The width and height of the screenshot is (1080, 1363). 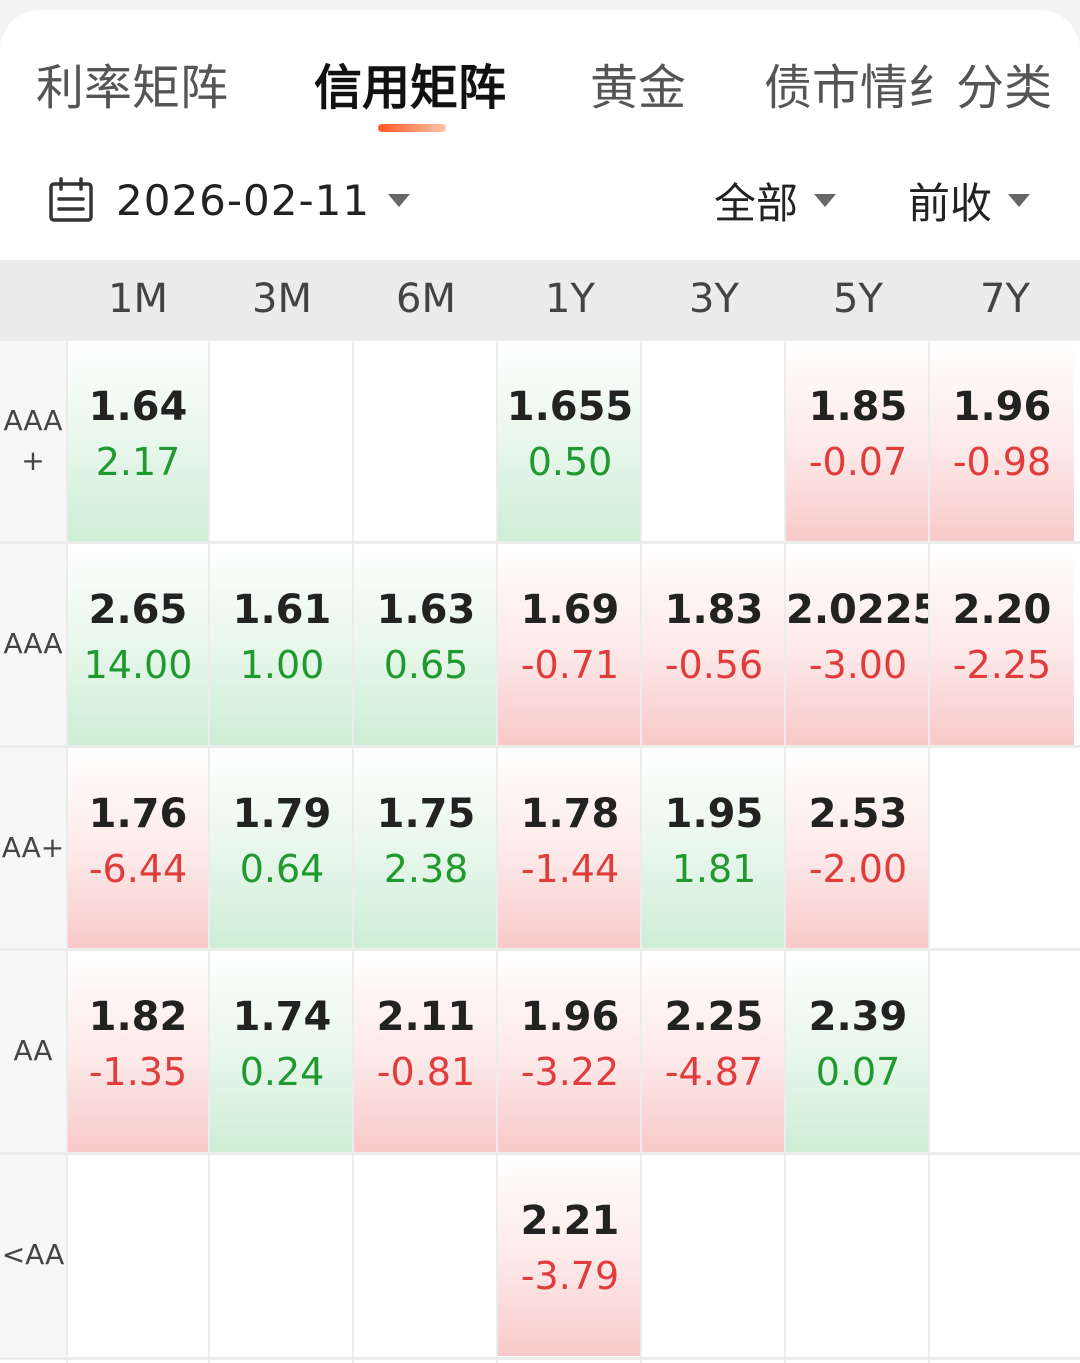 I want to click on yield-value: 1.78, so click(x=570, y=814).